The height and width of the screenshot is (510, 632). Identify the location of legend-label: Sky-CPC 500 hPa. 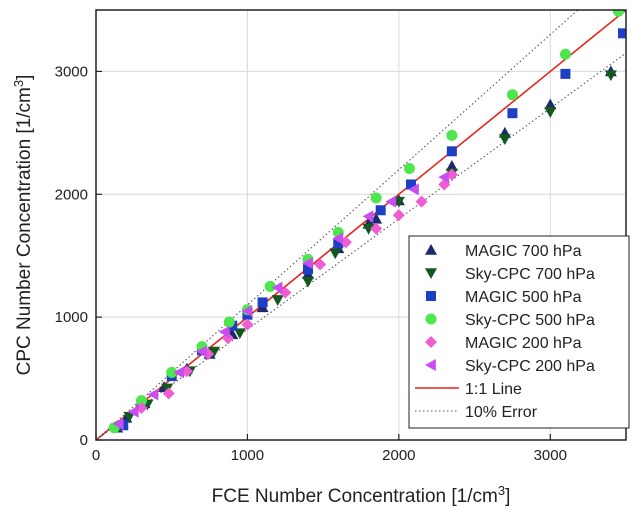
(530, 320).